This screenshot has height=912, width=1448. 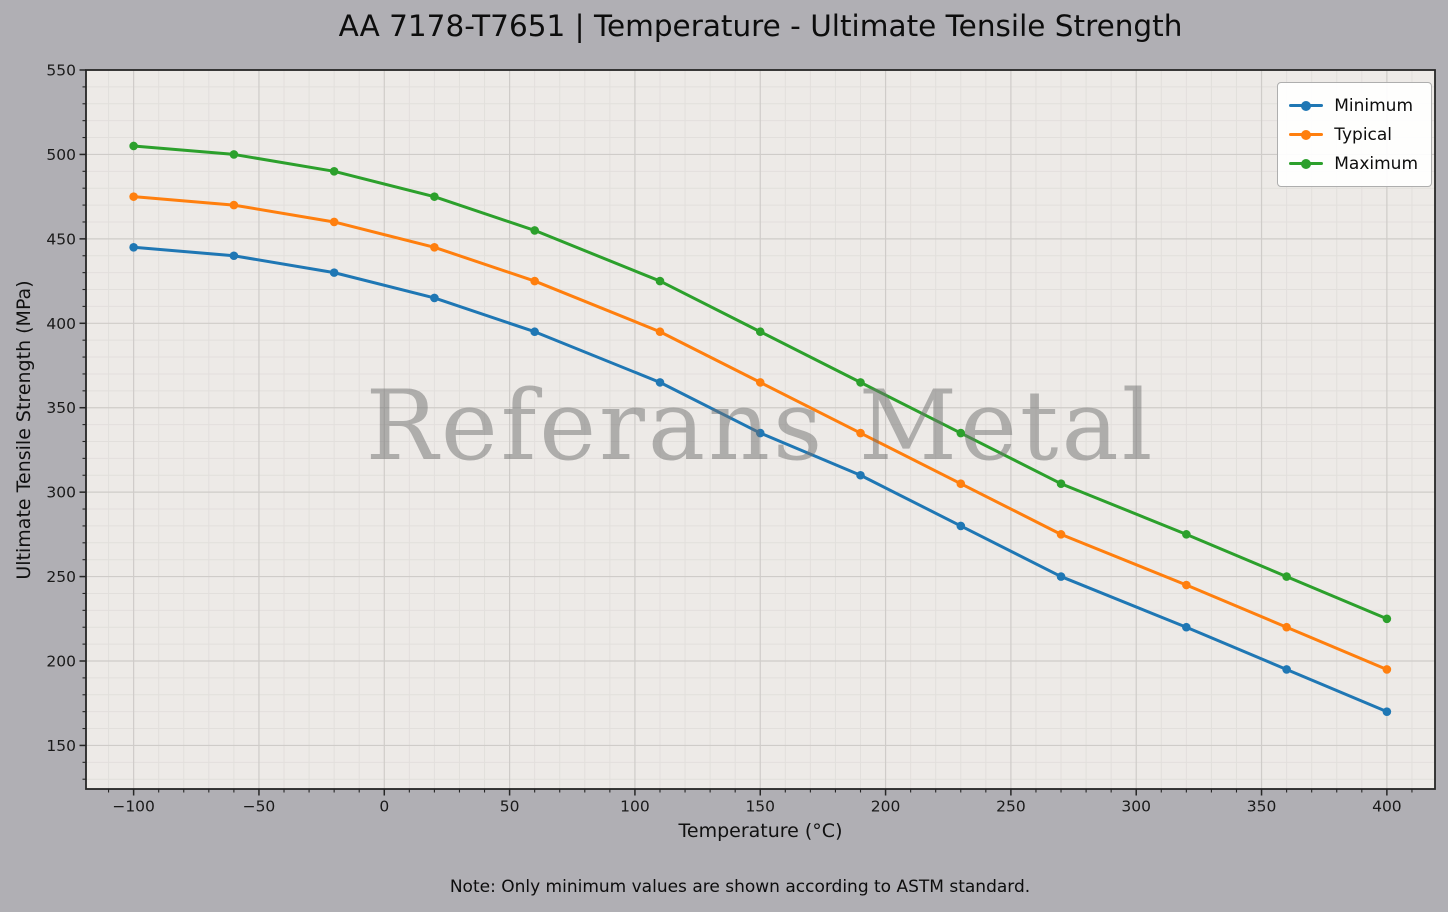 I want to click on y-tick-label: 250, so click(x=61, y=577).